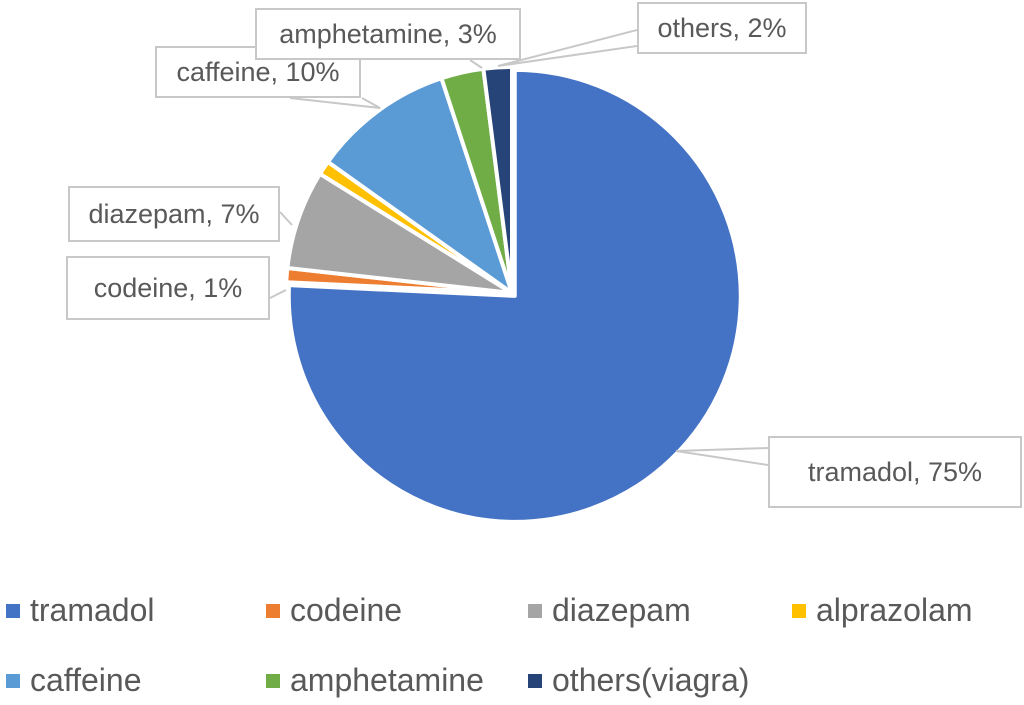  Describe the element at coordinates (346, 610) in the screenshot. I see `legend-label: codeine` at that location.